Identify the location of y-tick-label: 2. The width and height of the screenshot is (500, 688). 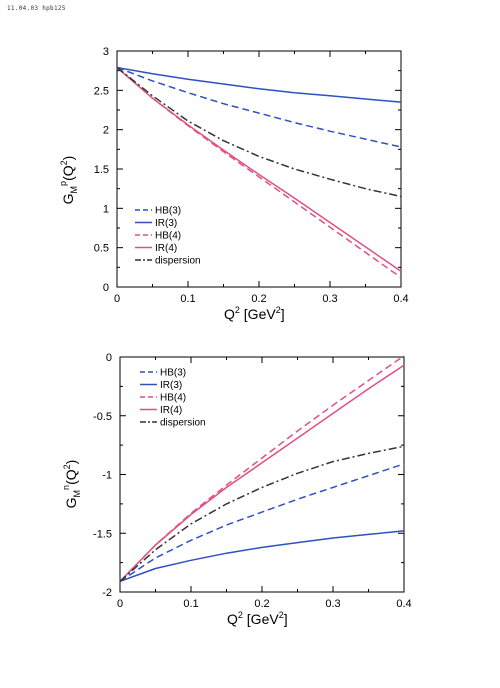
(106, 131).